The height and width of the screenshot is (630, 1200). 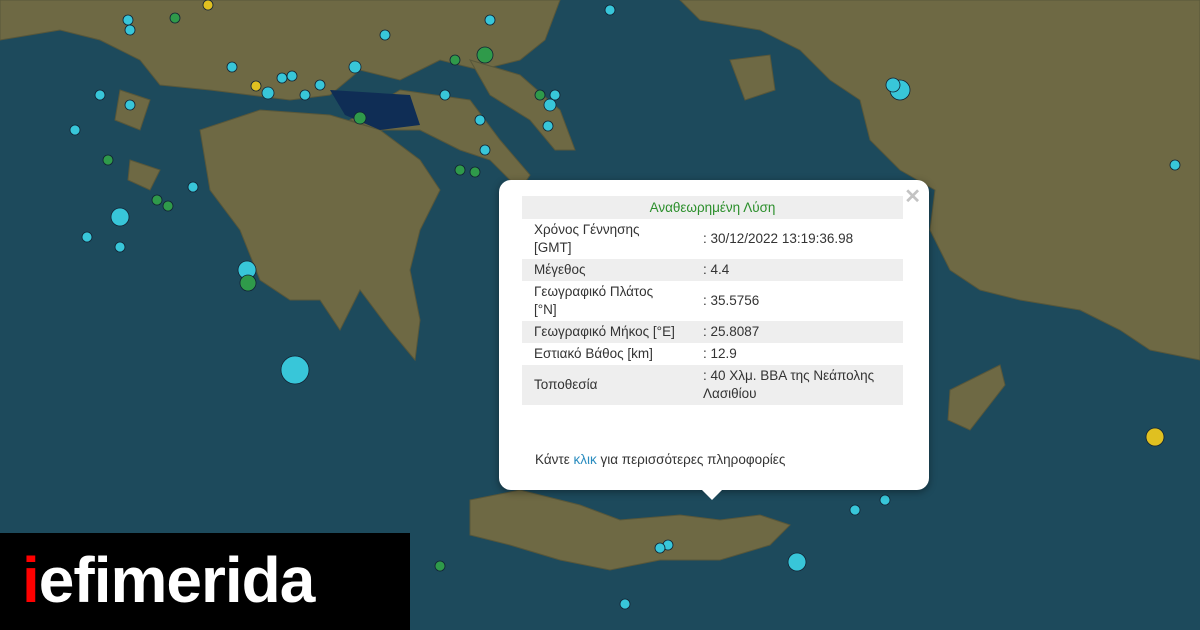 What do you see at coordinates (144, 175) in the screenshot?
I see `land-zakynthos` at bounding box center [144, 175].